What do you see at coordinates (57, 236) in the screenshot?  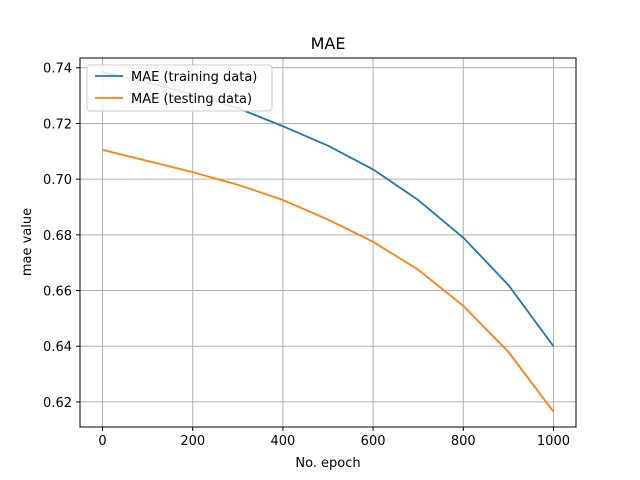 I see `y-tick-label: 0.68` at bounding box center [57, 236].